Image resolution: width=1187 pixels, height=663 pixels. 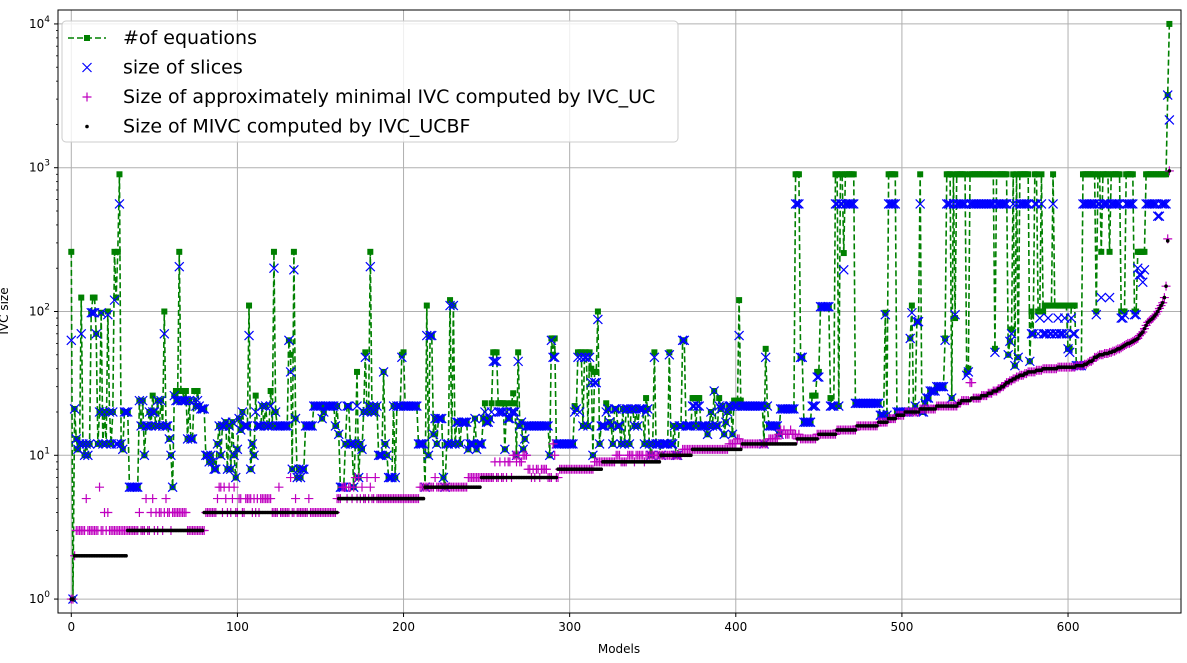 What do you see at coordinates (569, 627) in the screenshot?
I see `x-tick-label: 300` at bounding box center [569, 627].